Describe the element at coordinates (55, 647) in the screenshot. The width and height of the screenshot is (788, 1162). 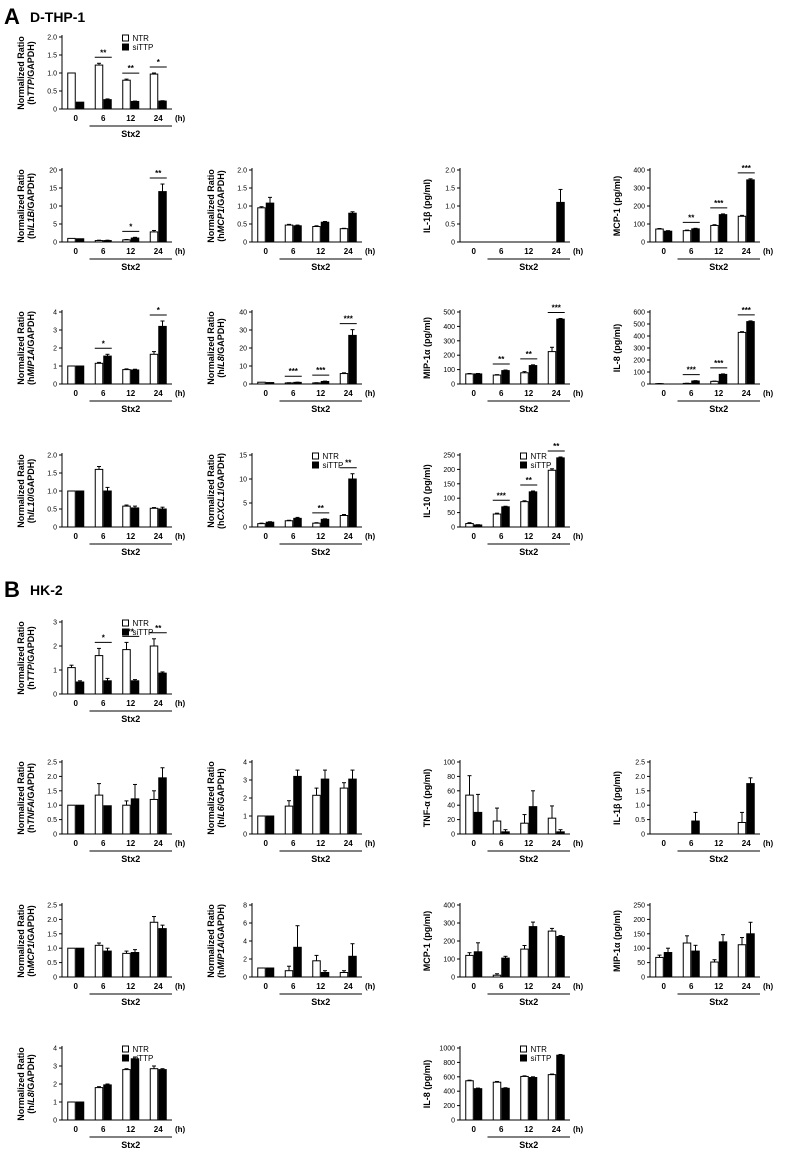
I see `y-tick-label: 2` at that location.